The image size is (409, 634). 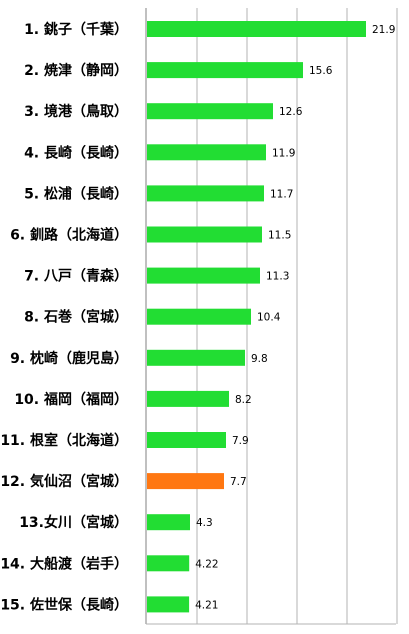 I want to click on category-label: 9. 枕崎（鹿児島）, so click(x=69, y=358).